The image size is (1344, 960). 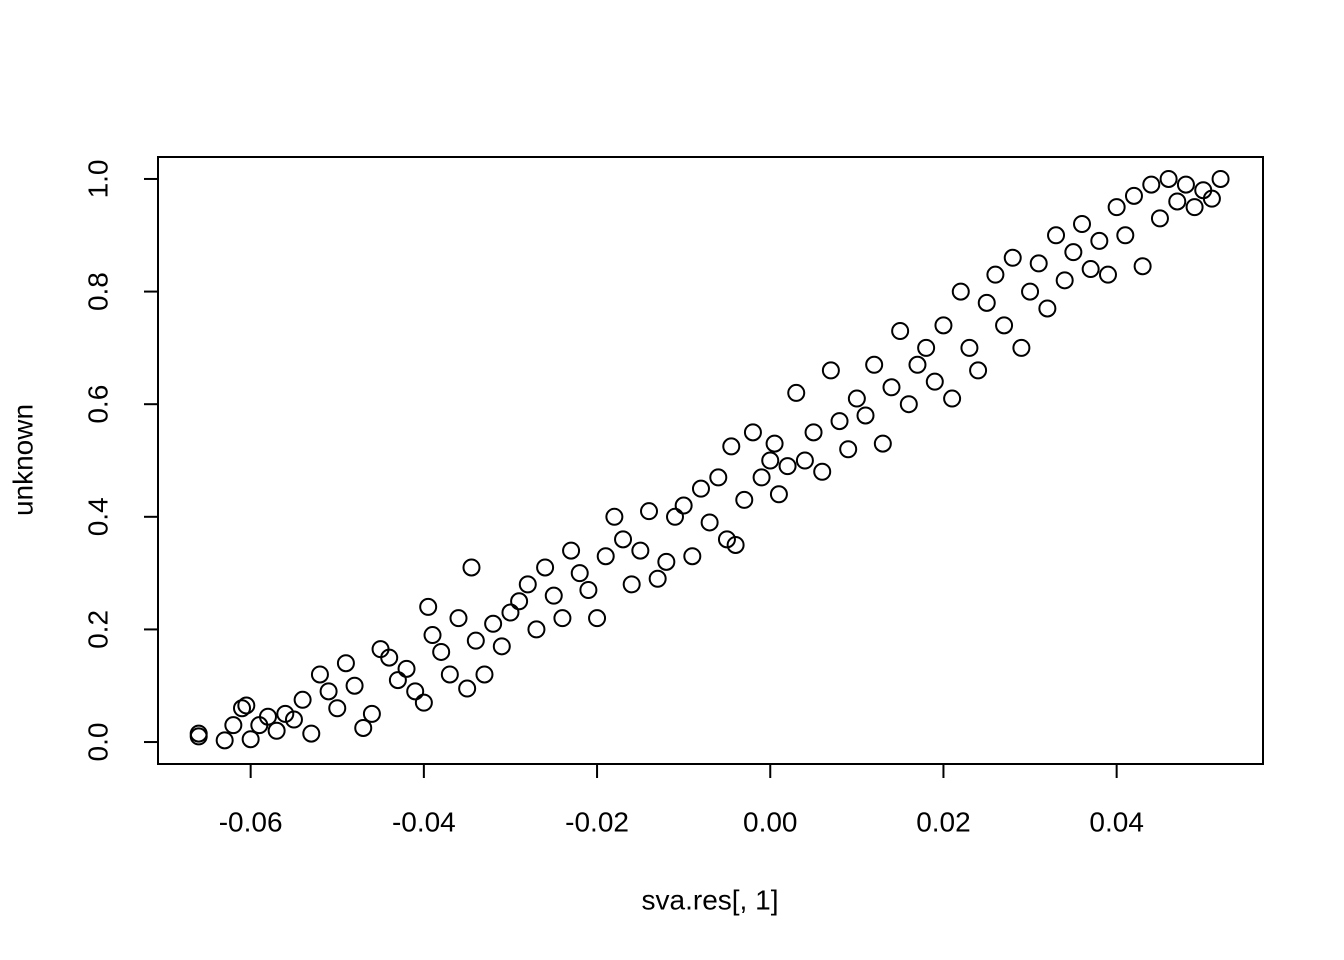 What do you see at coordinates (97, 629) in the screenshot?
I see `y-tick-label: 0.2` at bounding box center [97, 629].